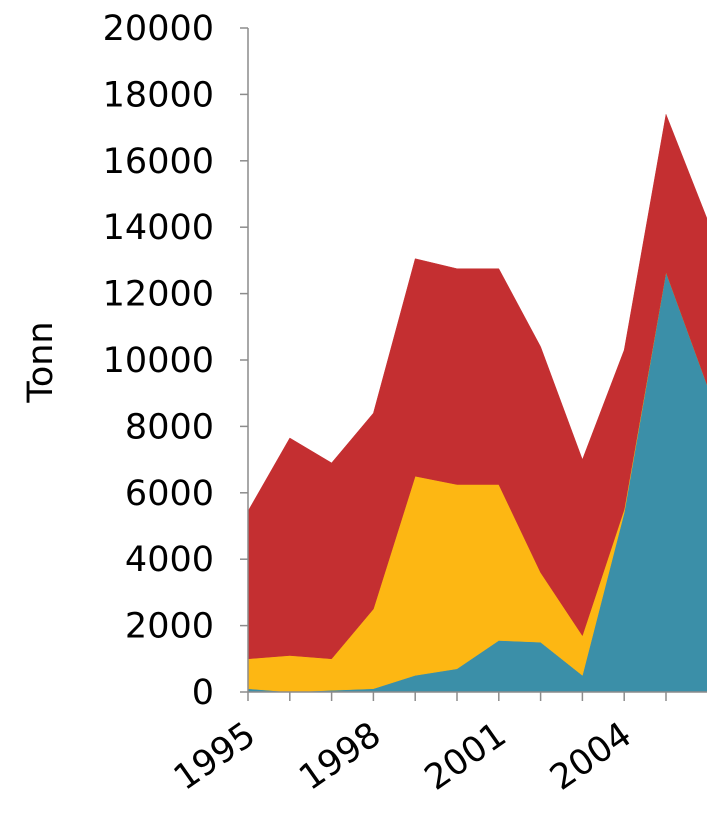  Describe the element at coordinates (169, 560) in the screenshot. I see `y-tick-label: 4000` at that location.